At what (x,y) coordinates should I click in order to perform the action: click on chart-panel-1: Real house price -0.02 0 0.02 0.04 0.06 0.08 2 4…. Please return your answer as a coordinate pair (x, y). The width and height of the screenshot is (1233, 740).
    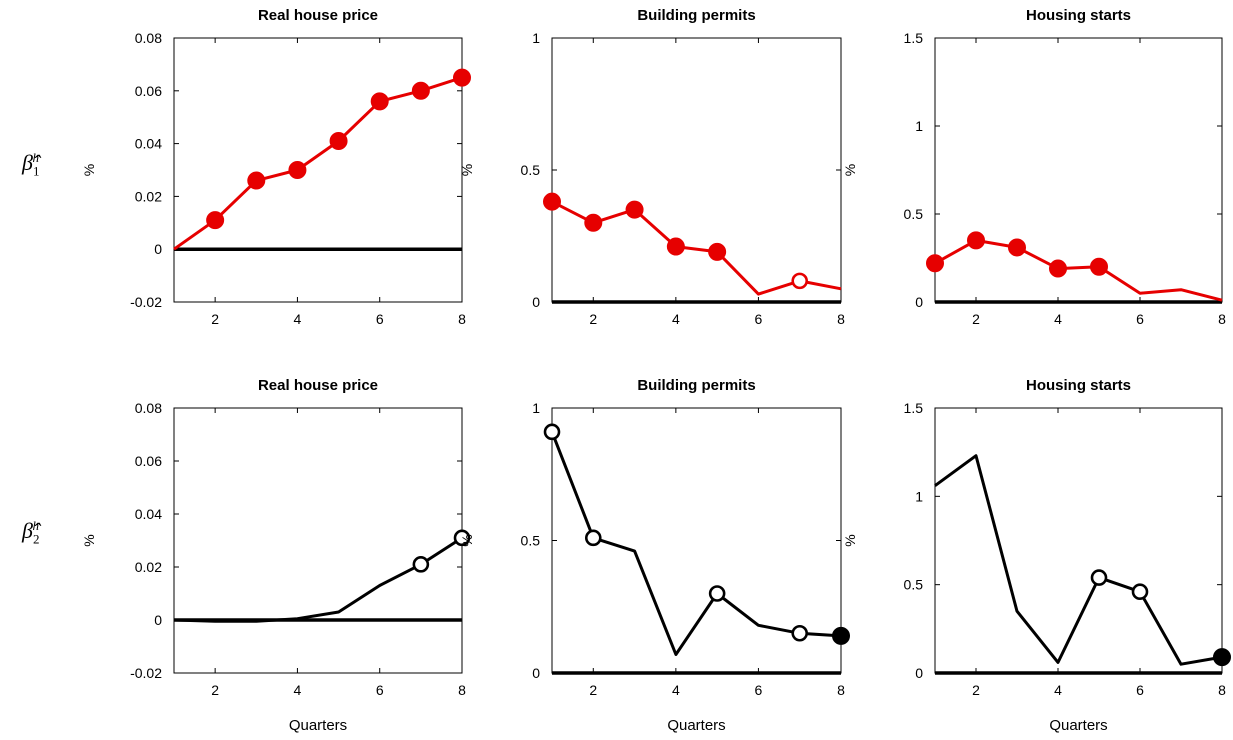
    Looking at the image, I should click on (276, 167).